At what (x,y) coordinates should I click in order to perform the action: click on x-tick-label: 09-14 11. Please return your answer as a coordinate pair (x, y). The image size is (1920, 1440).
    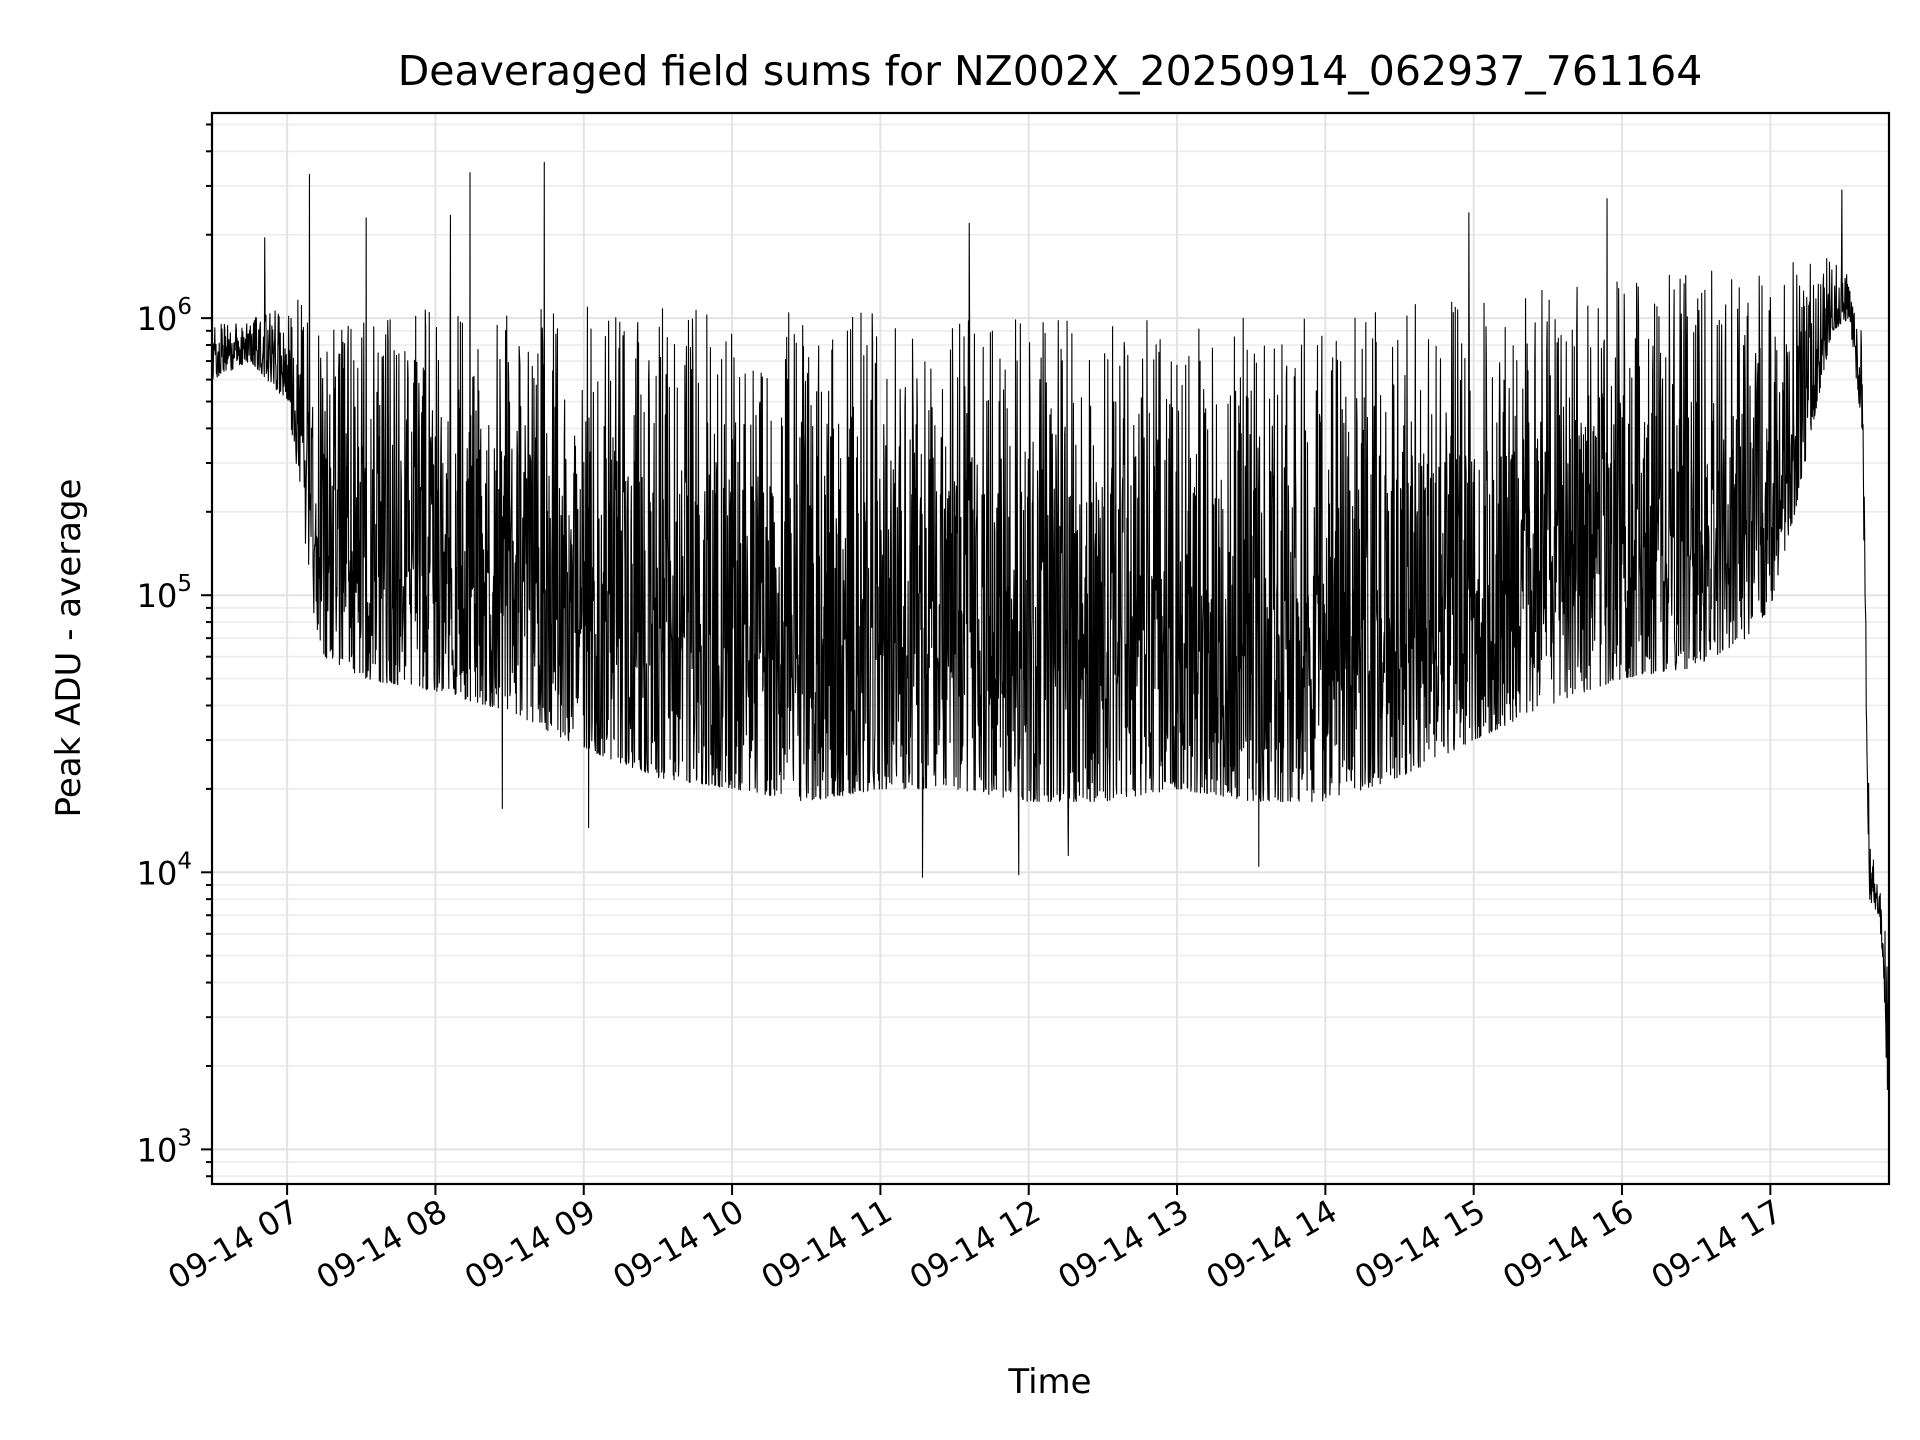
    Looking at the image, I should click on (827, 1244).